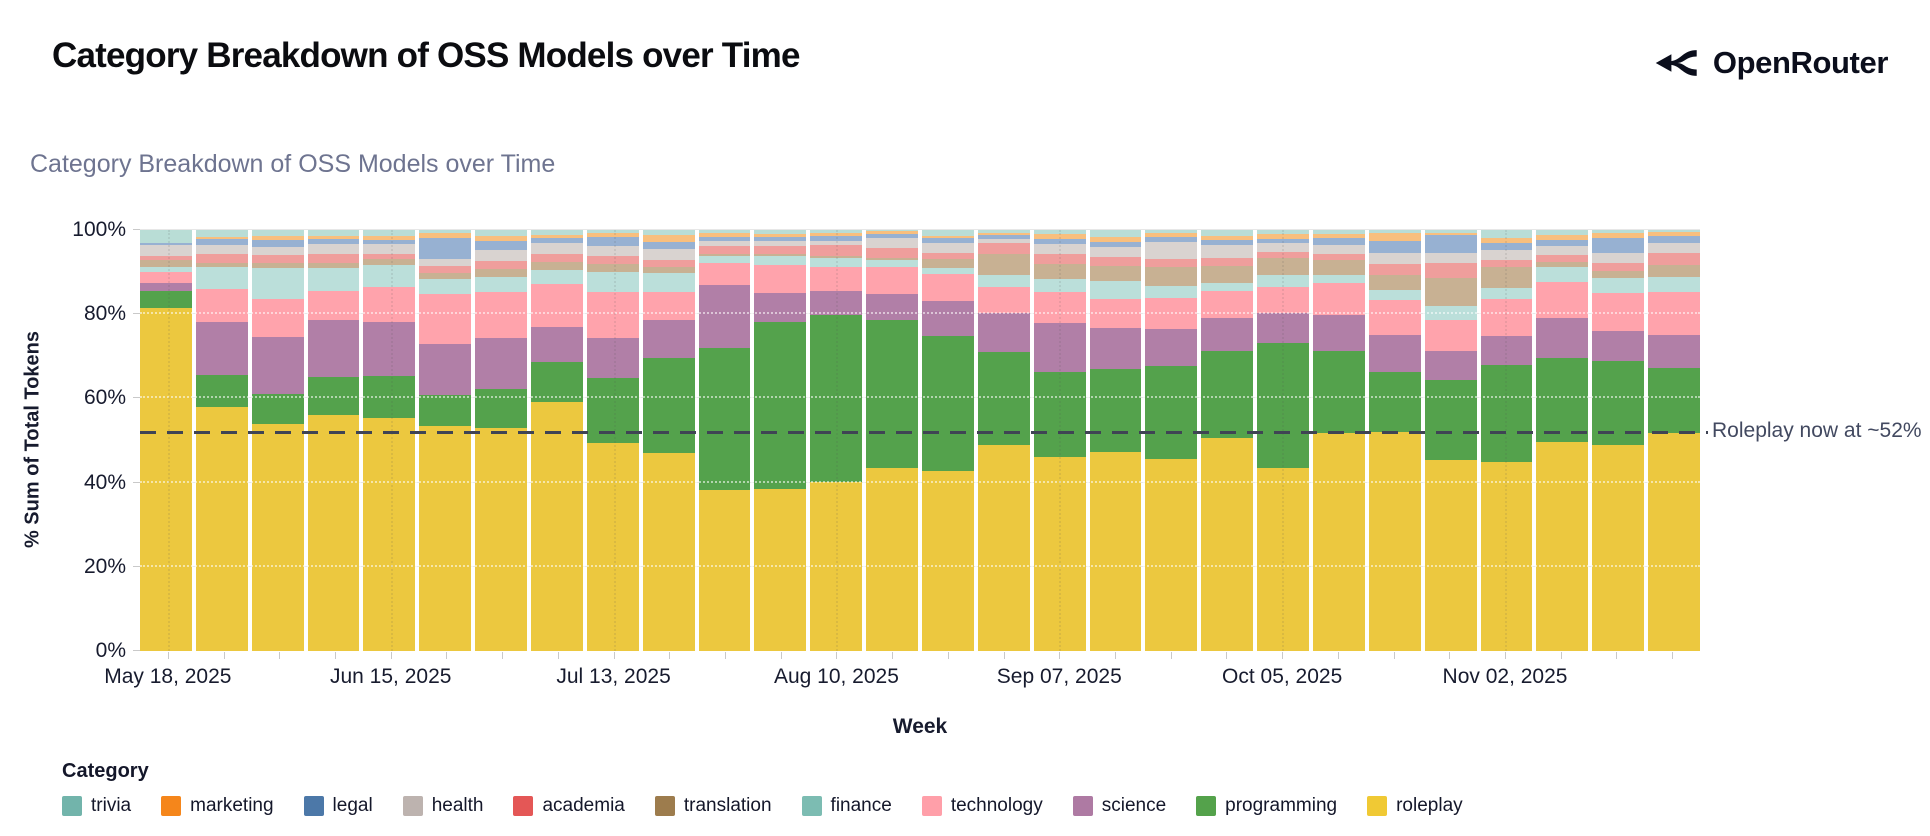  I want to click on bar-week-sep-28-2025, so click(1227, 440).